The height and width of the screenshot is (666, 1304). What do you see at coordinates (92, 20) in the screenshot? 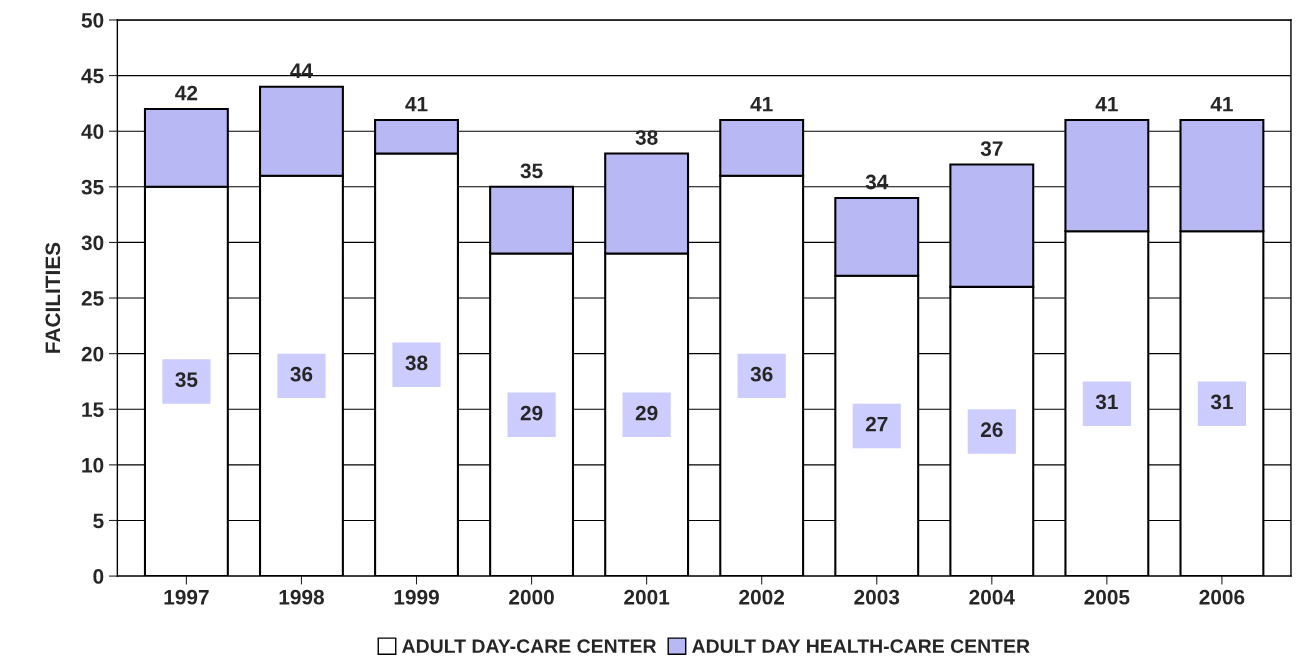
I see `y-tick-label: 50` at bounding box center [92, 20].